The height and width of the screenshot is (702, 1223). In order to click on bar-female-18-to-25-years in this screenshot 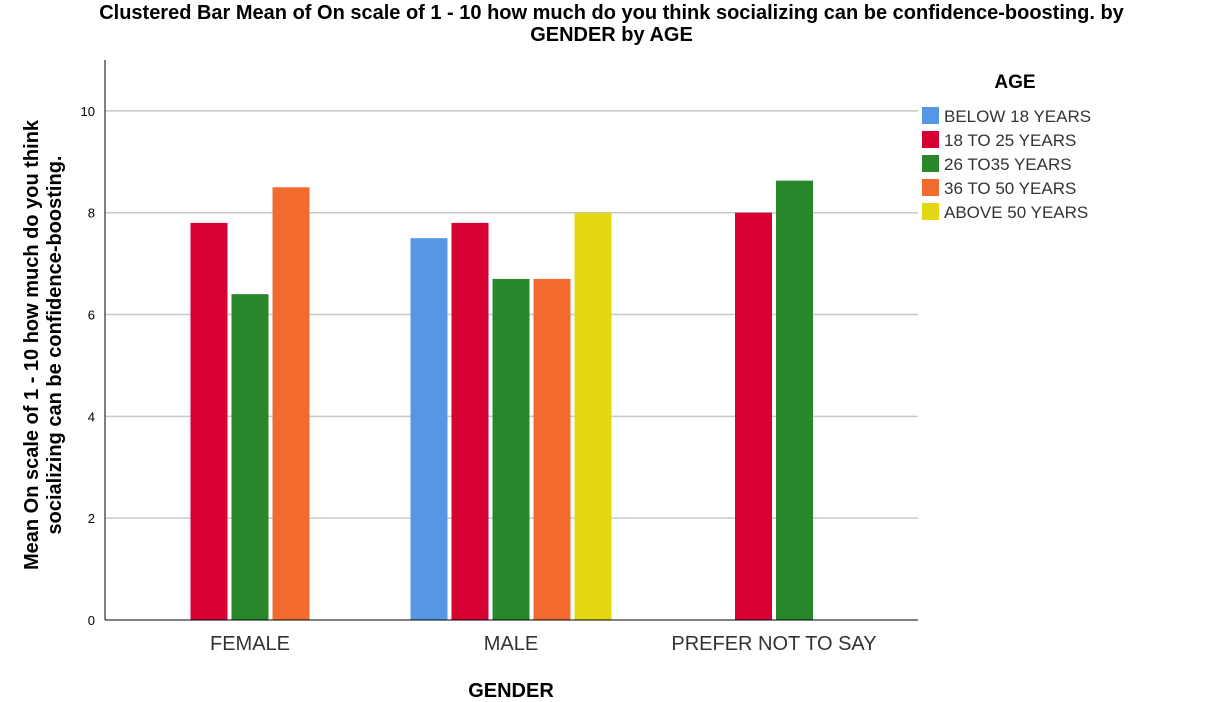, I will do `click(209, 421)`.